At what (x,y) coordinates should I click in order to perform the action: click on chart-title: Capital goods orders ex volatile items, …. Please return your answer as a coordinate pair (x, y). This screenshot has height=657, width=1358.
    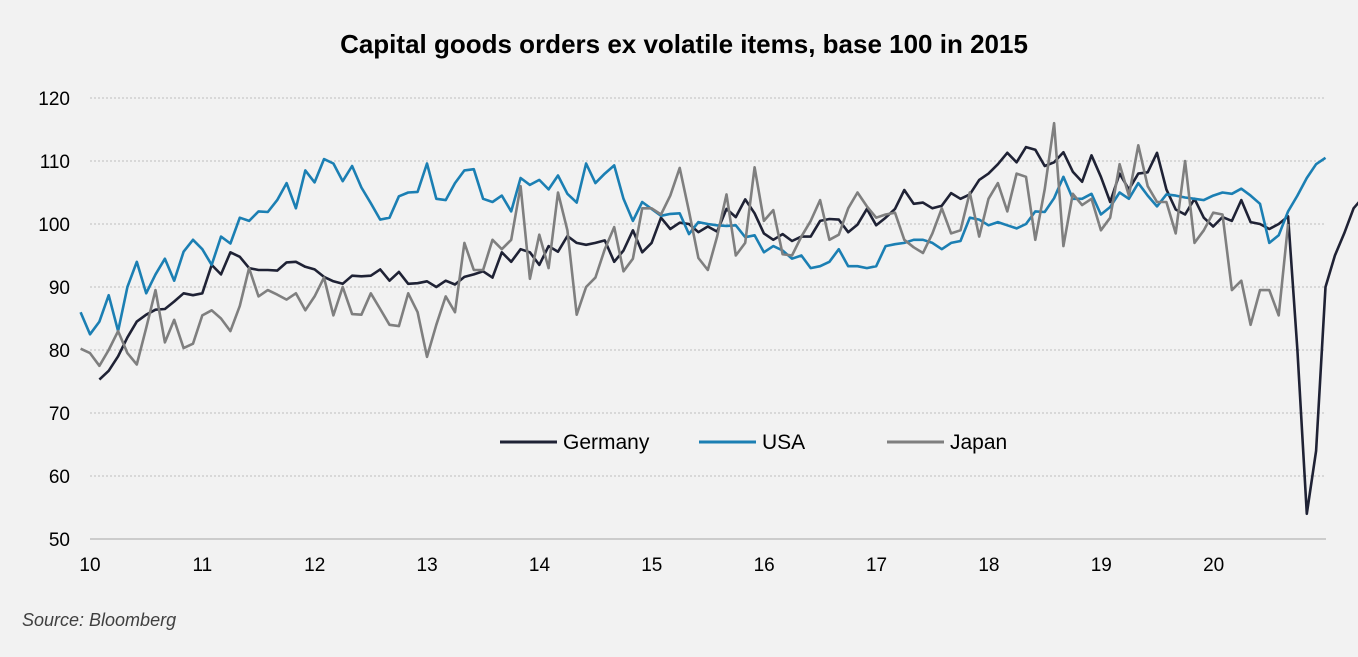
    Looking at the image, I should click on (684, 44).